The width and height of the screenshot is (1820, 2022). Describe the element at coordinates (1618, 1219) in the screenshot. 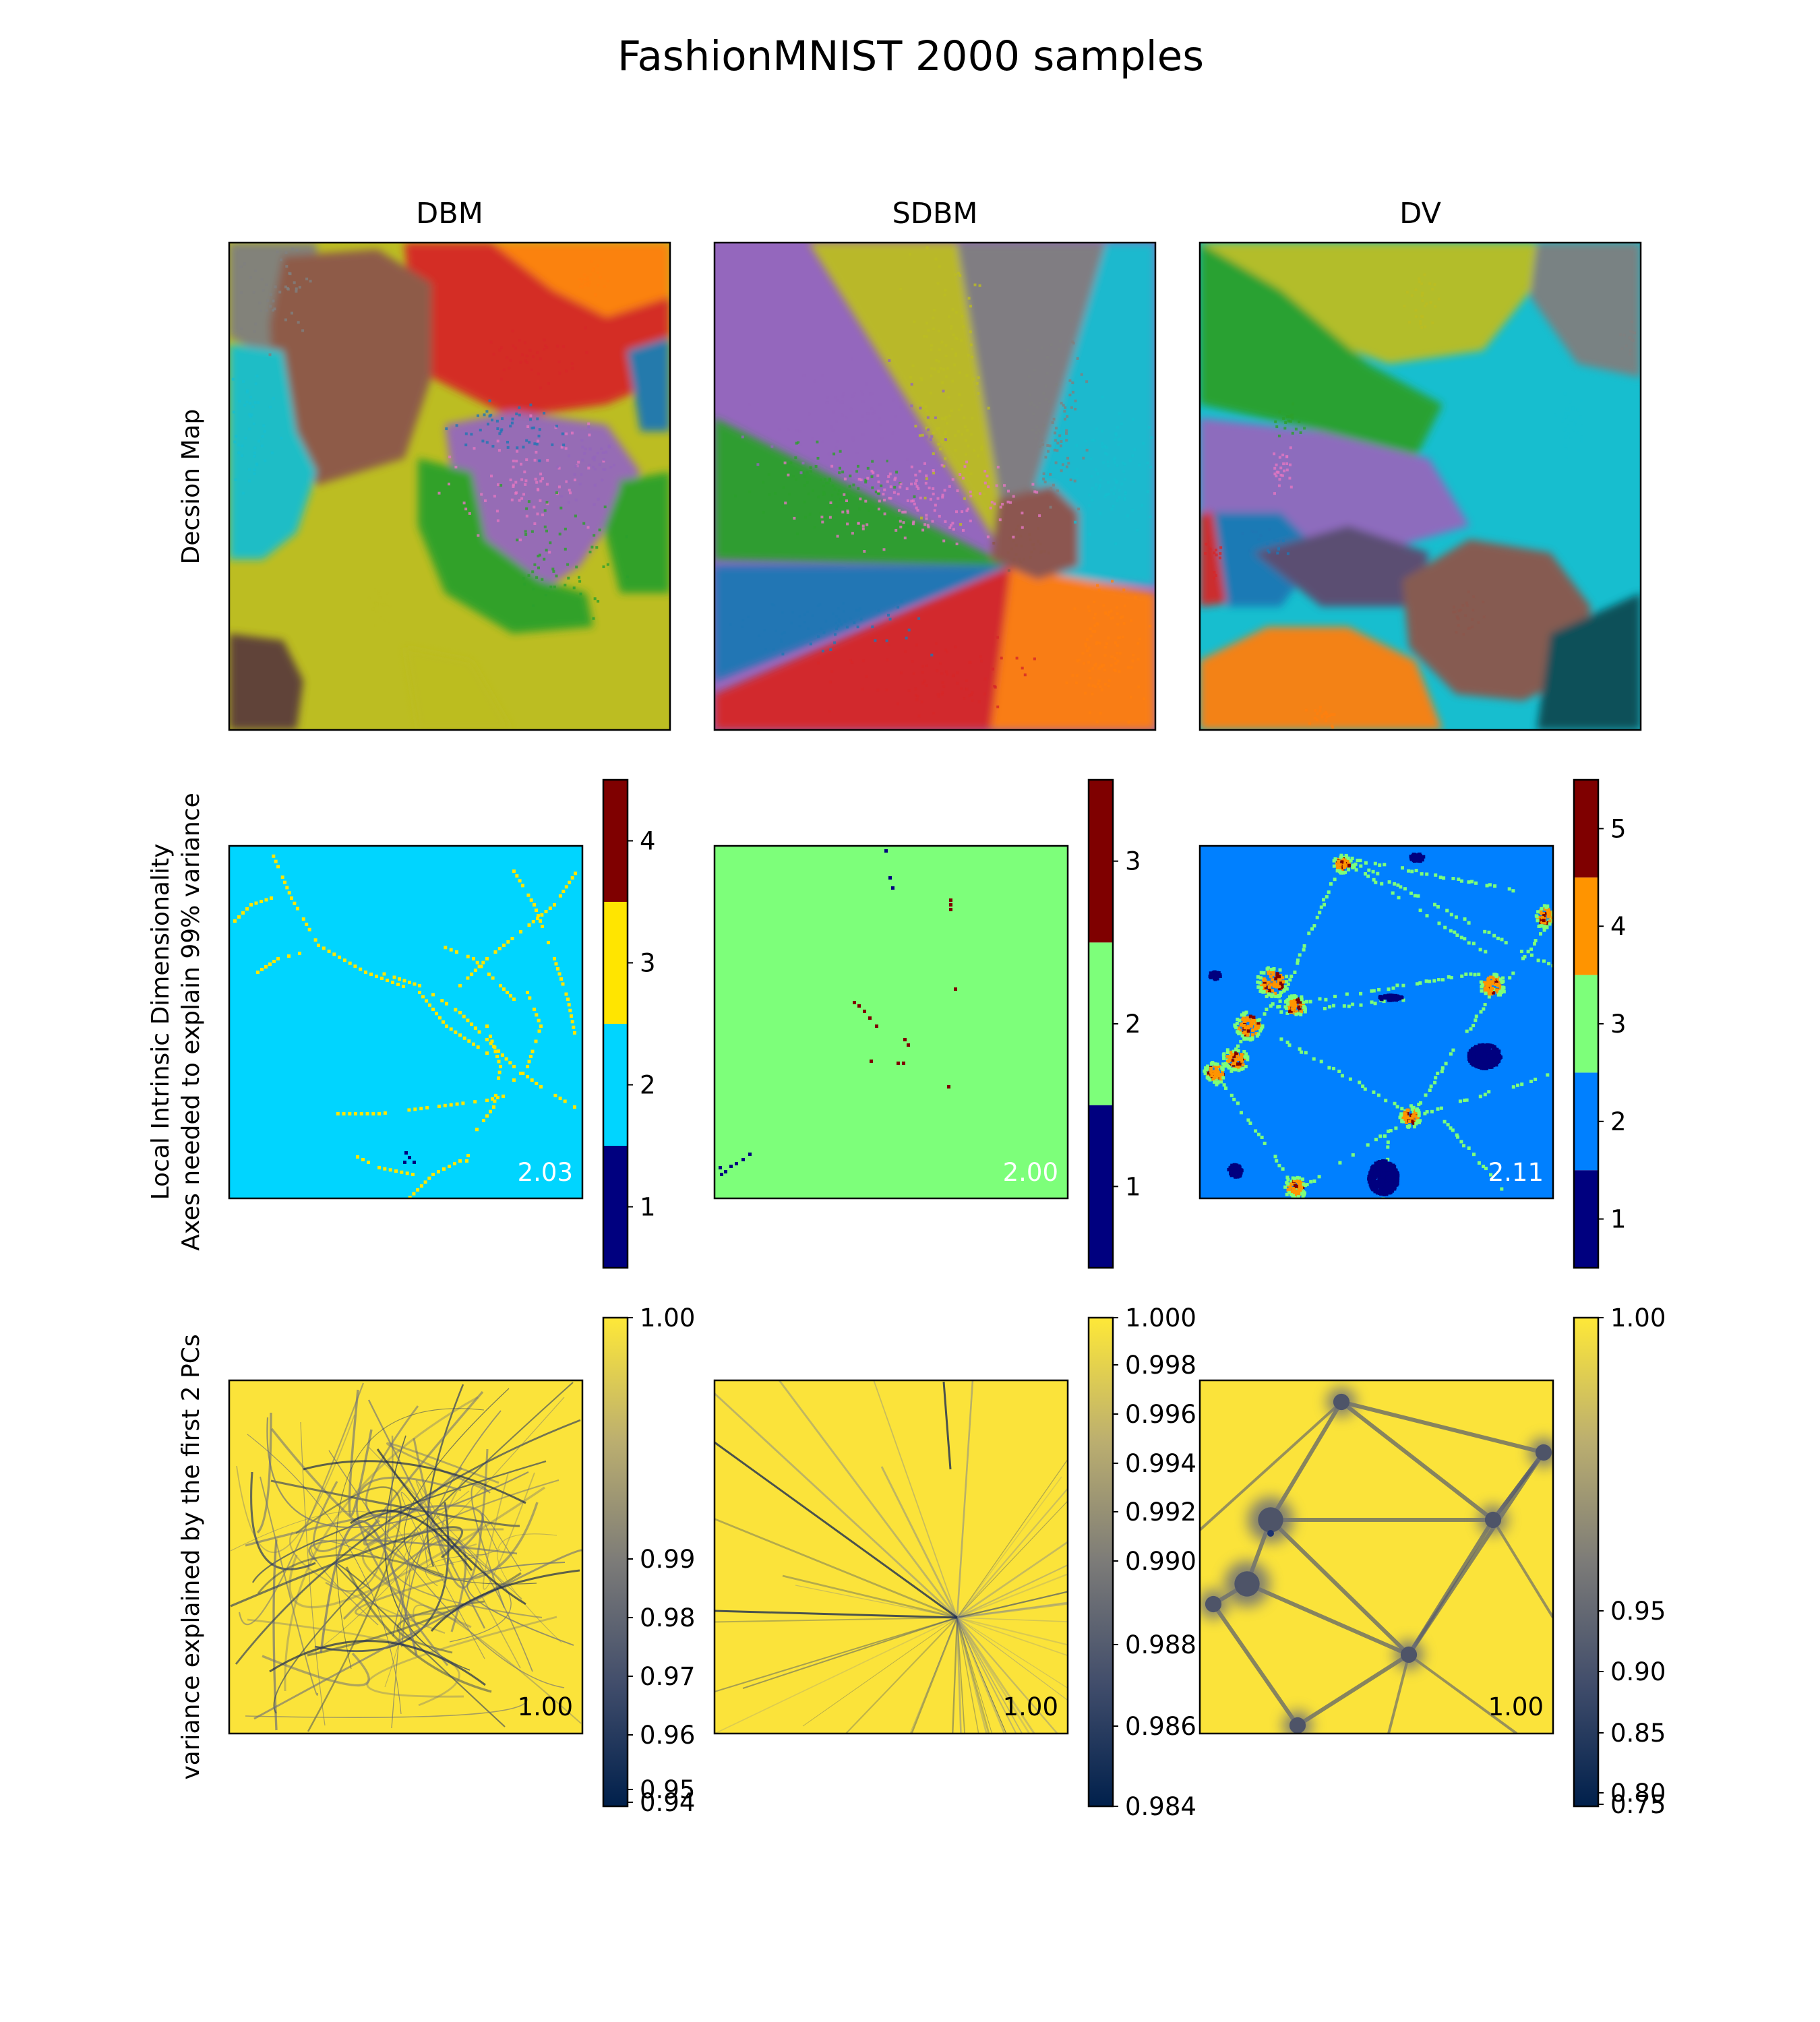

I see `colorbar-tick-label: 1` at that location.